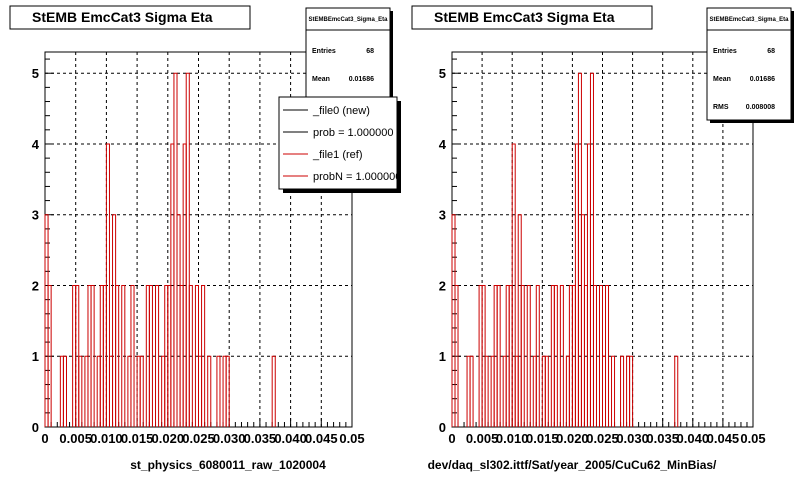 This screenshot has height=480, width=800. What do you see at coordinates (760, 107) in the screenshot?
I see `stats-value: 0.008008` at bounding box center [760, 107].